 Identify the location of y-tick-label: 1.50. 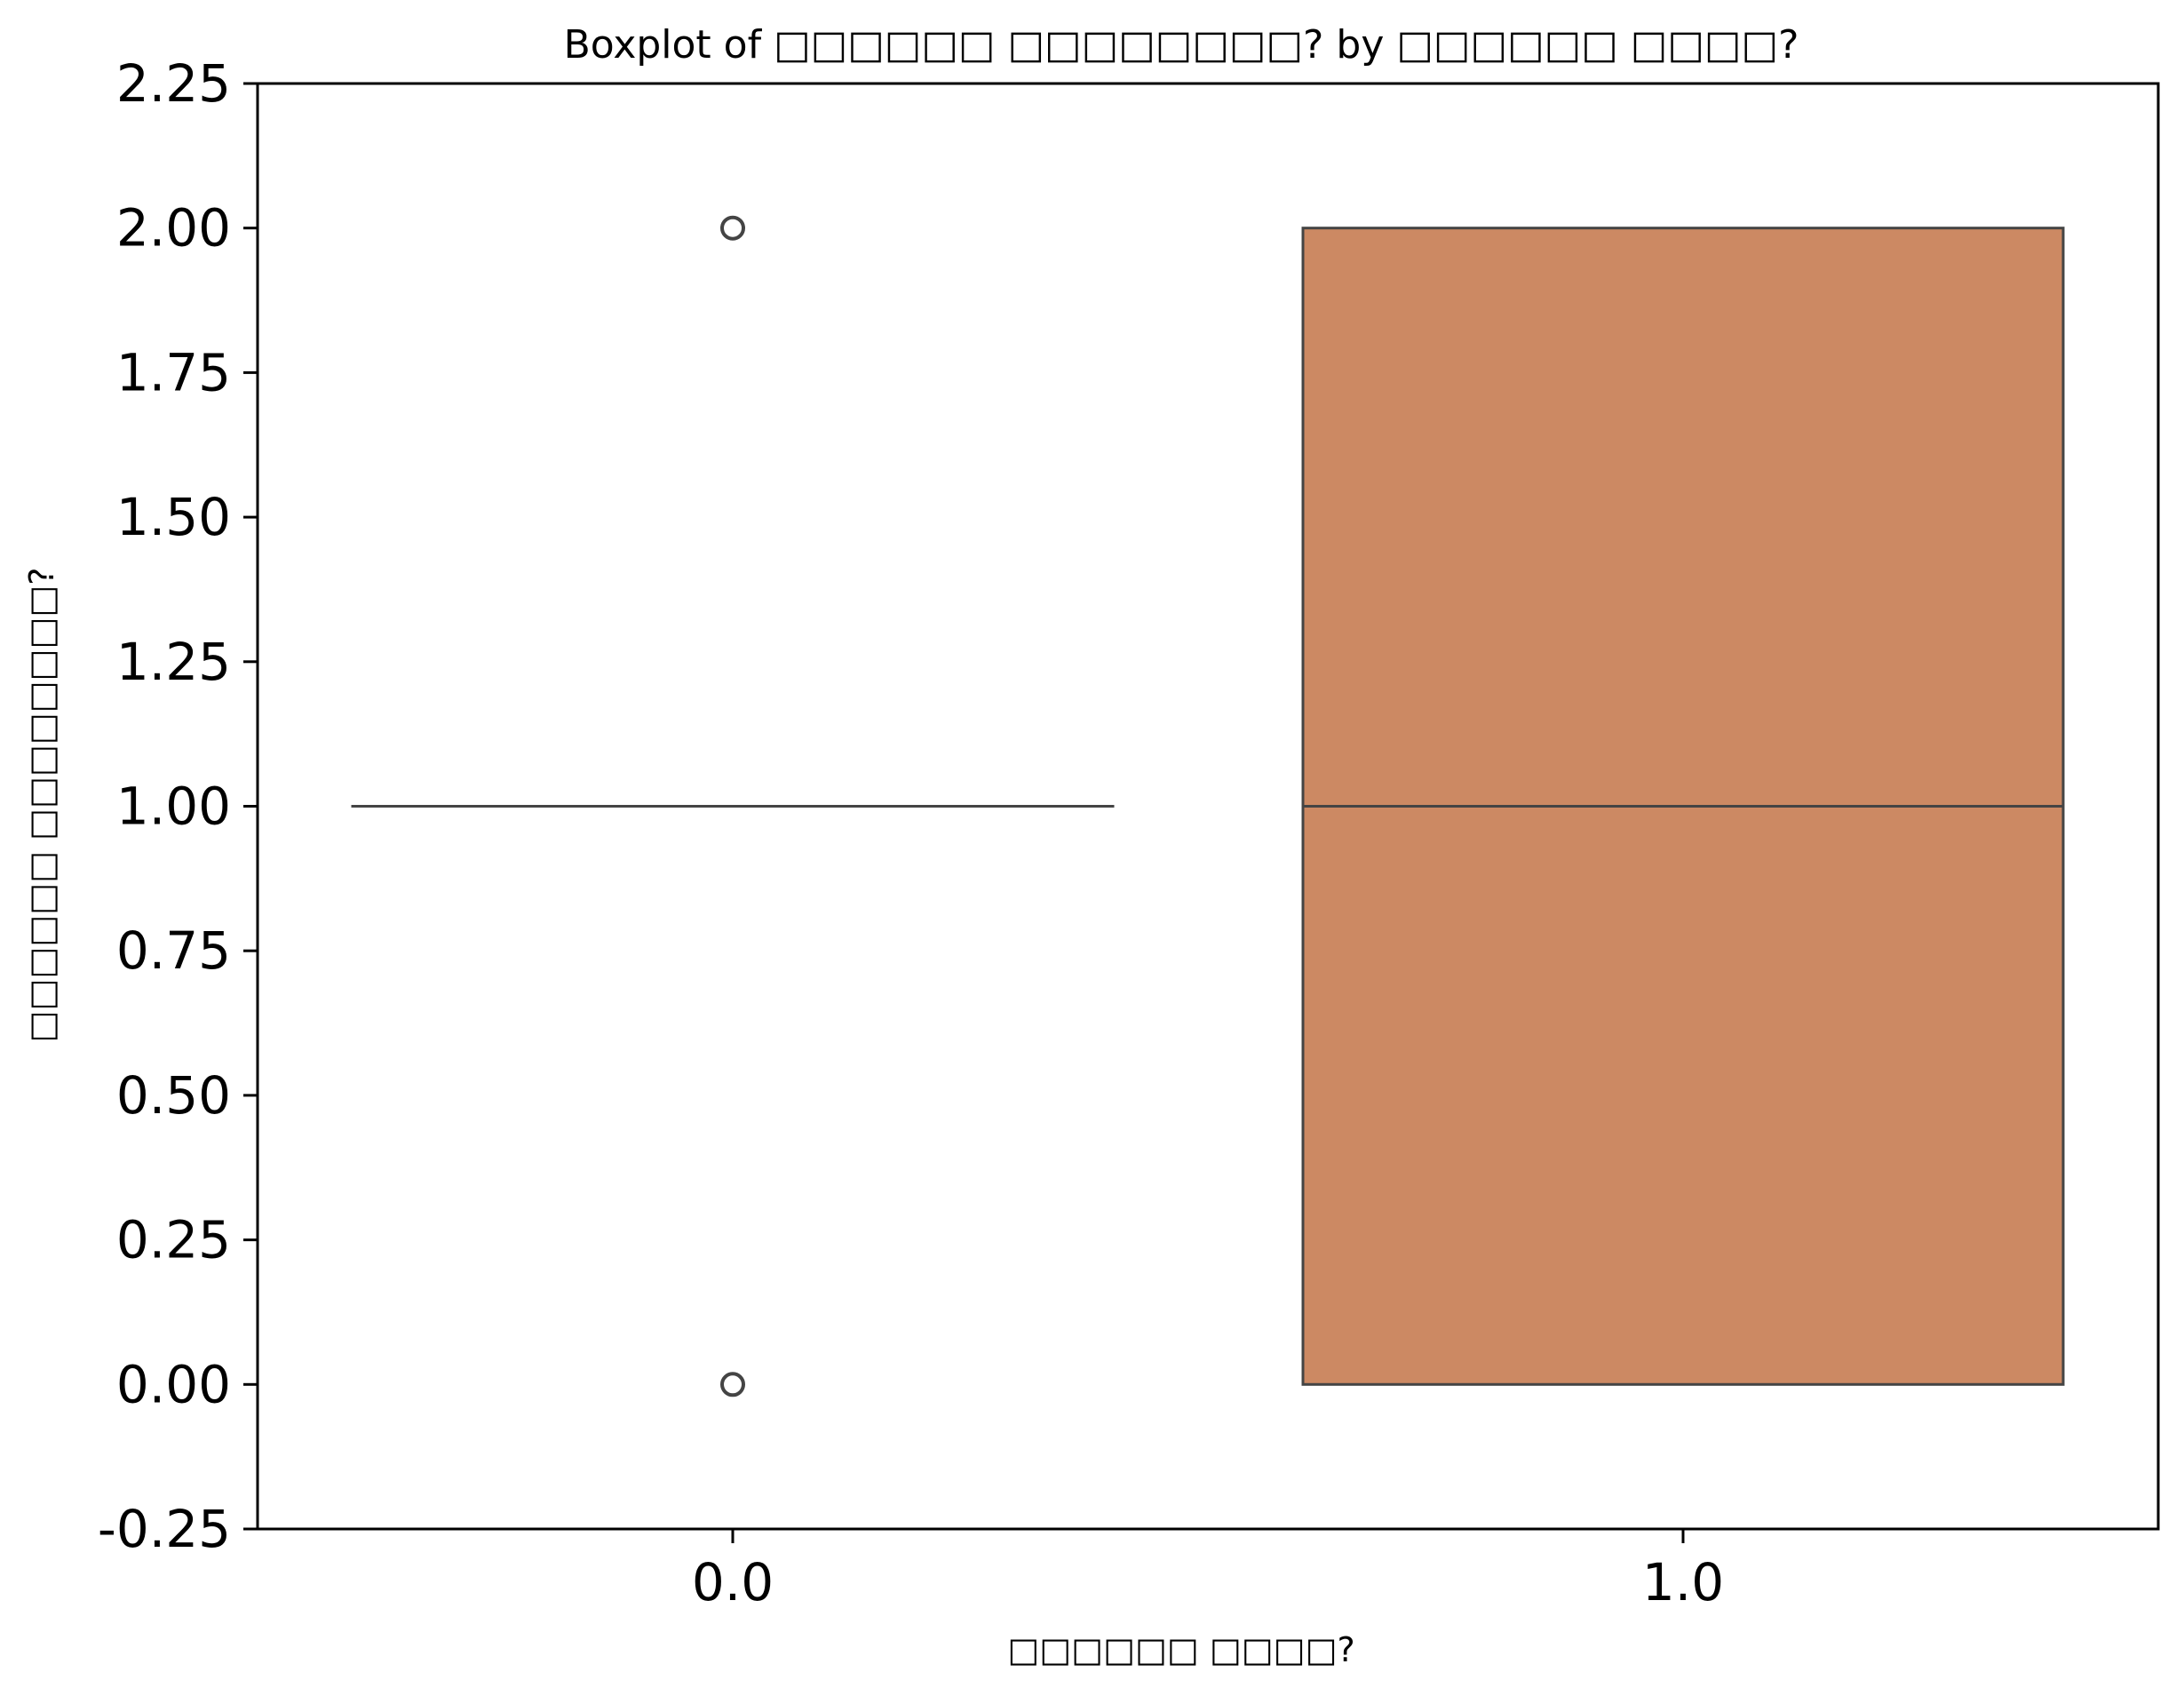
(173, 517).